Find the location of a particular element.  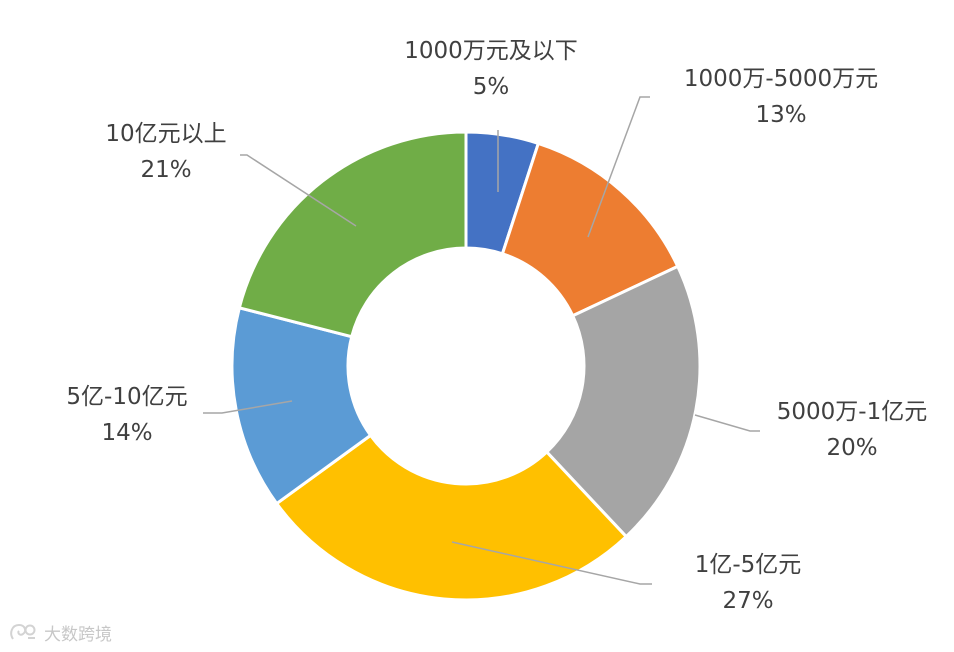

value-label-4: 27% is located at coordinates (747, 601).